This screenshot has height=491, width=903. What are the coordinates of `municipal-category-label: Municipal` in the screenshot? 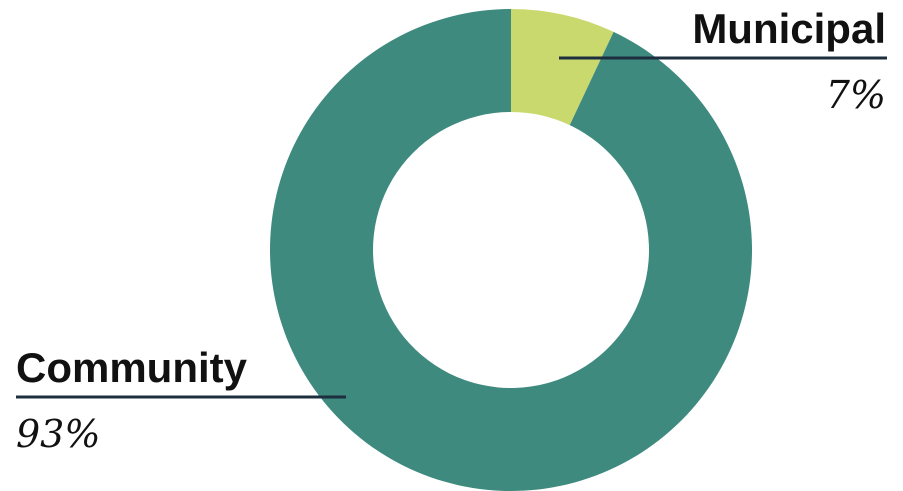 It's located at (789, 28).